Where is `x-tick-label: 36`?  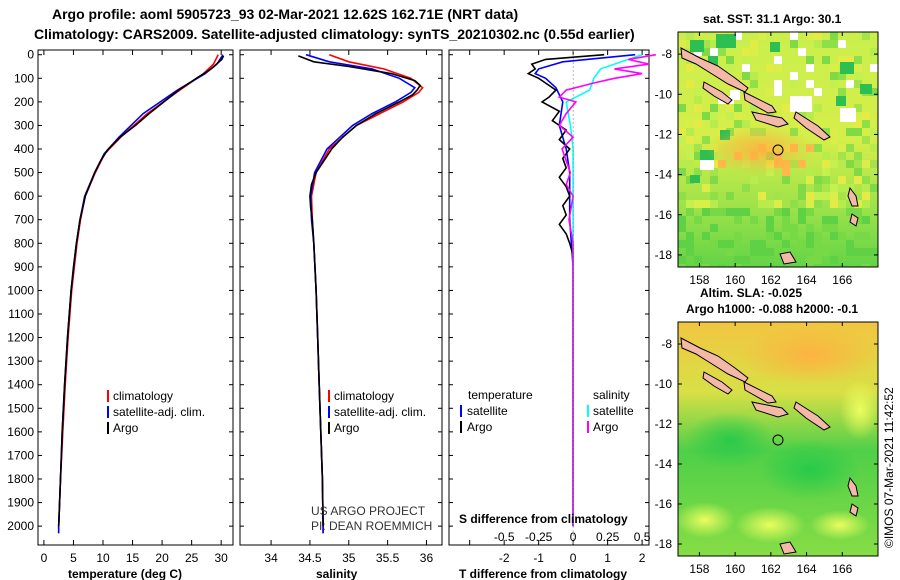 x-tick-label: 36 is located at coordinates (427, 558).